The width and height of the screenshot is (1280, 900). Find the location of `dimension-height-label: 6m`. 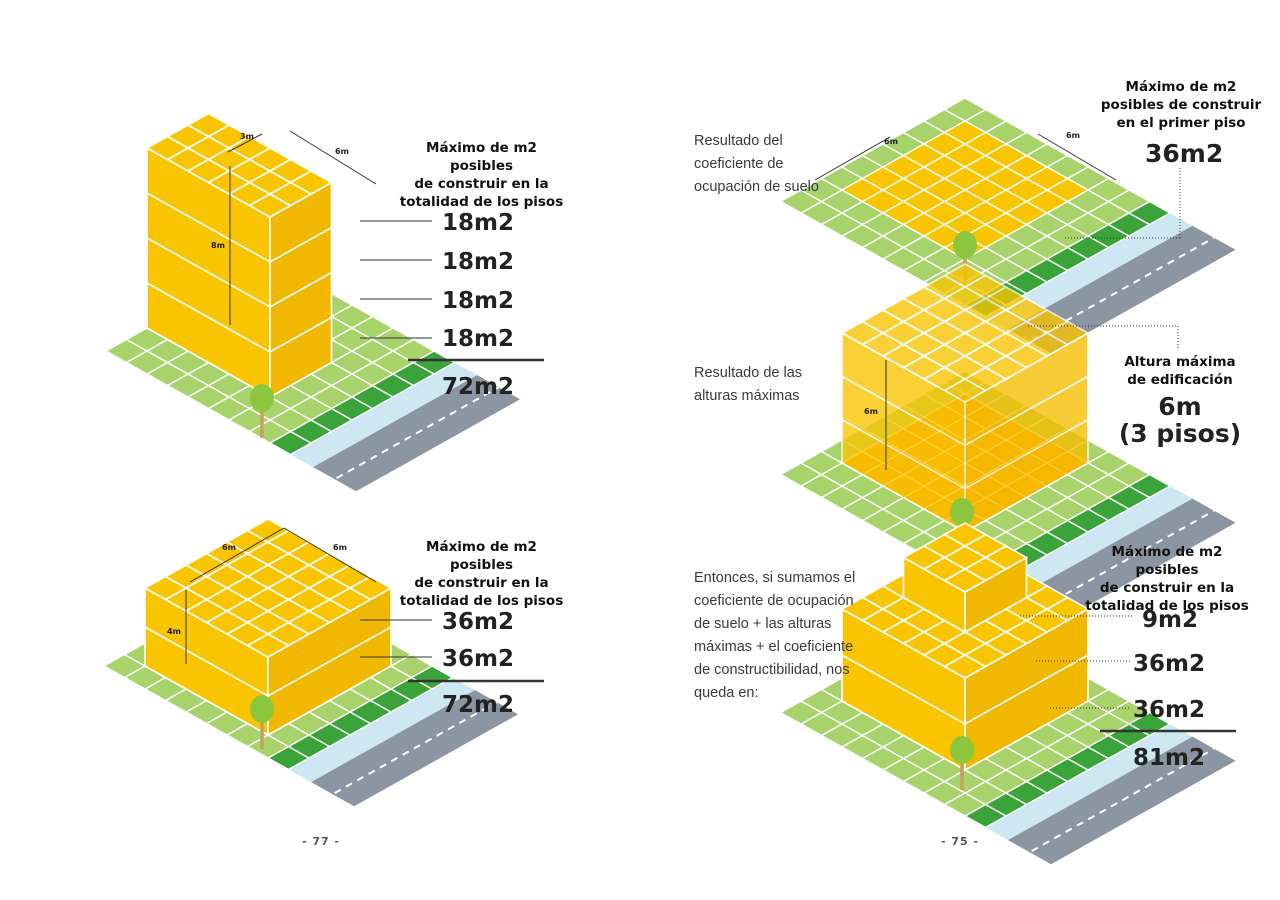

dimension-height-label: 6m is located at coordinates (871, 411).